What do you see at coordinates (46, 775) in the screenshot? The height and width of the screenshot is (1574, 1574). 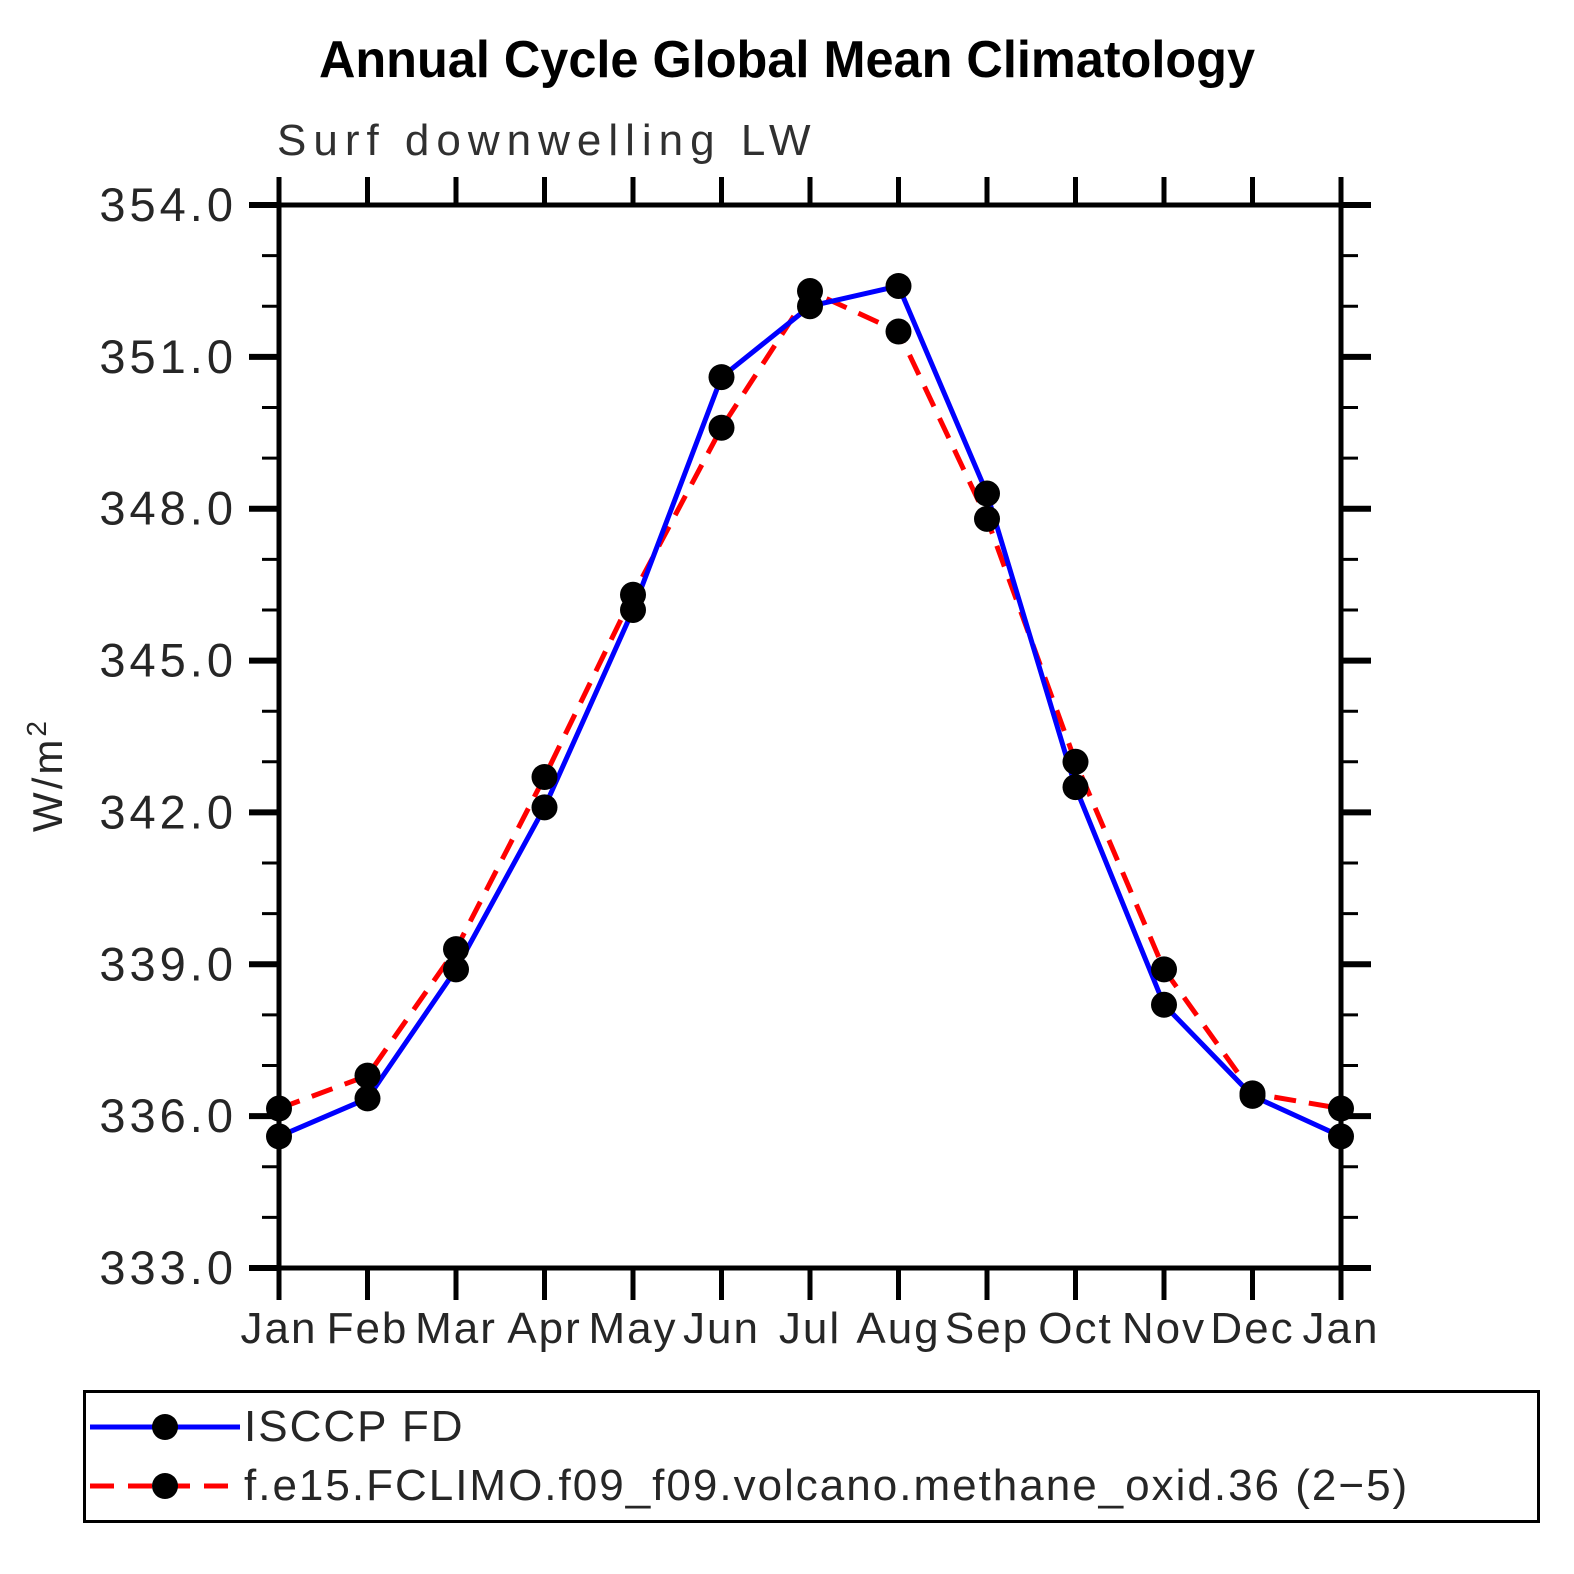 I see `y-axis-label: W/m2` at bounding box center [46, 775].